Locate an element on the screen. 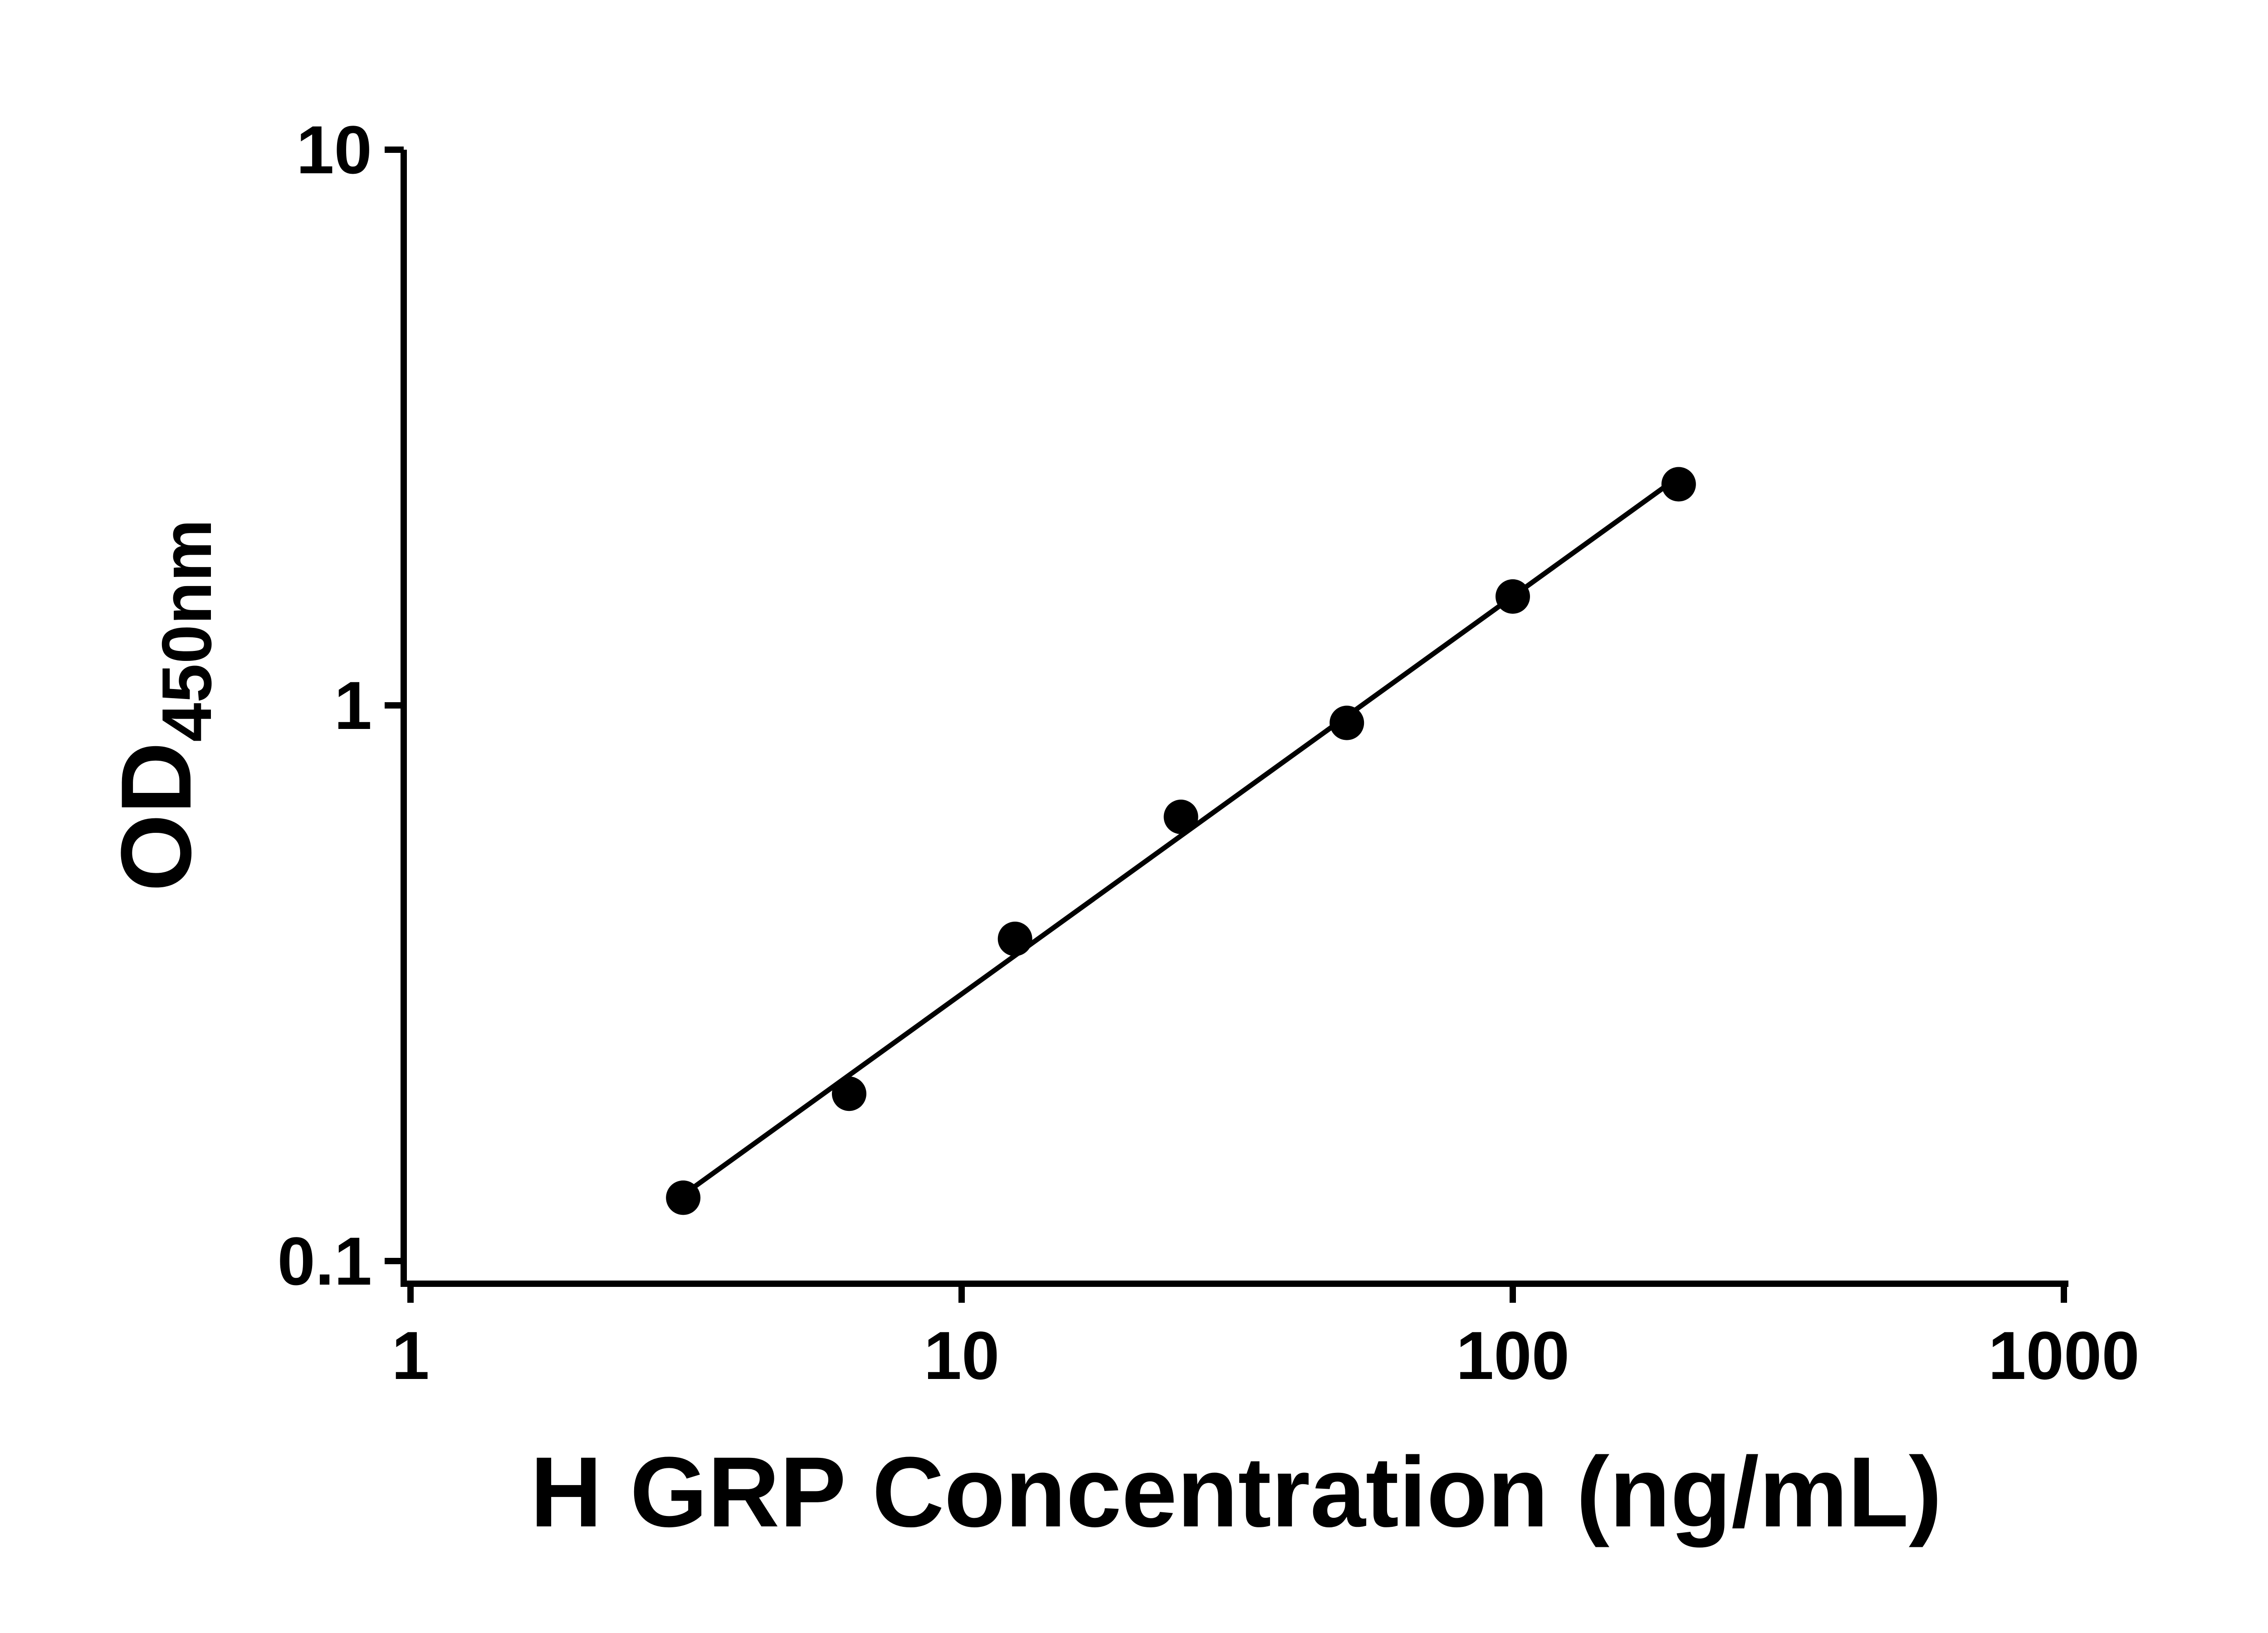 The height and width of the screenshot is (1633, 2268). x-tick-label: 10 is located at coordinates (962, 1355).